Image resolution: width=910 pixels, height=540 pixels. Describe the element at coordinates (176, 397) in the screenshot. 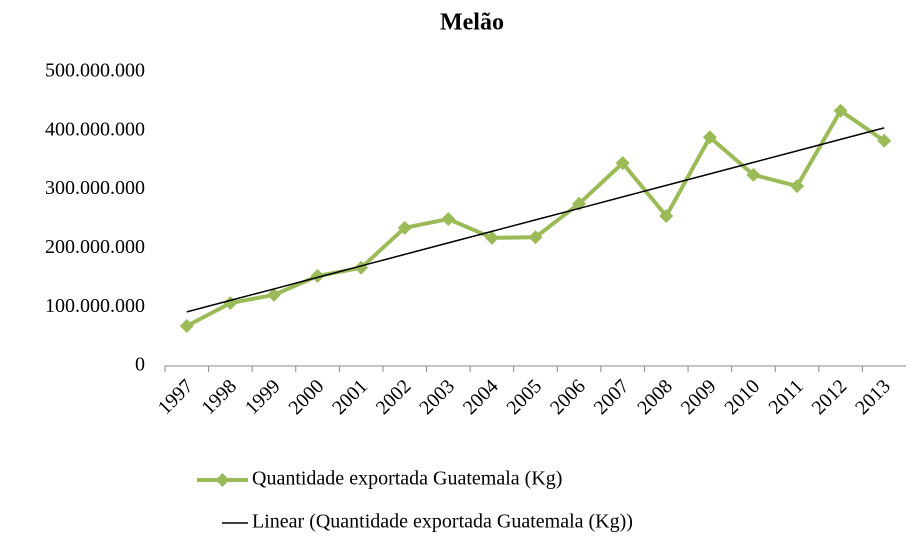

I see `x-tick-label: 1997` at that location.